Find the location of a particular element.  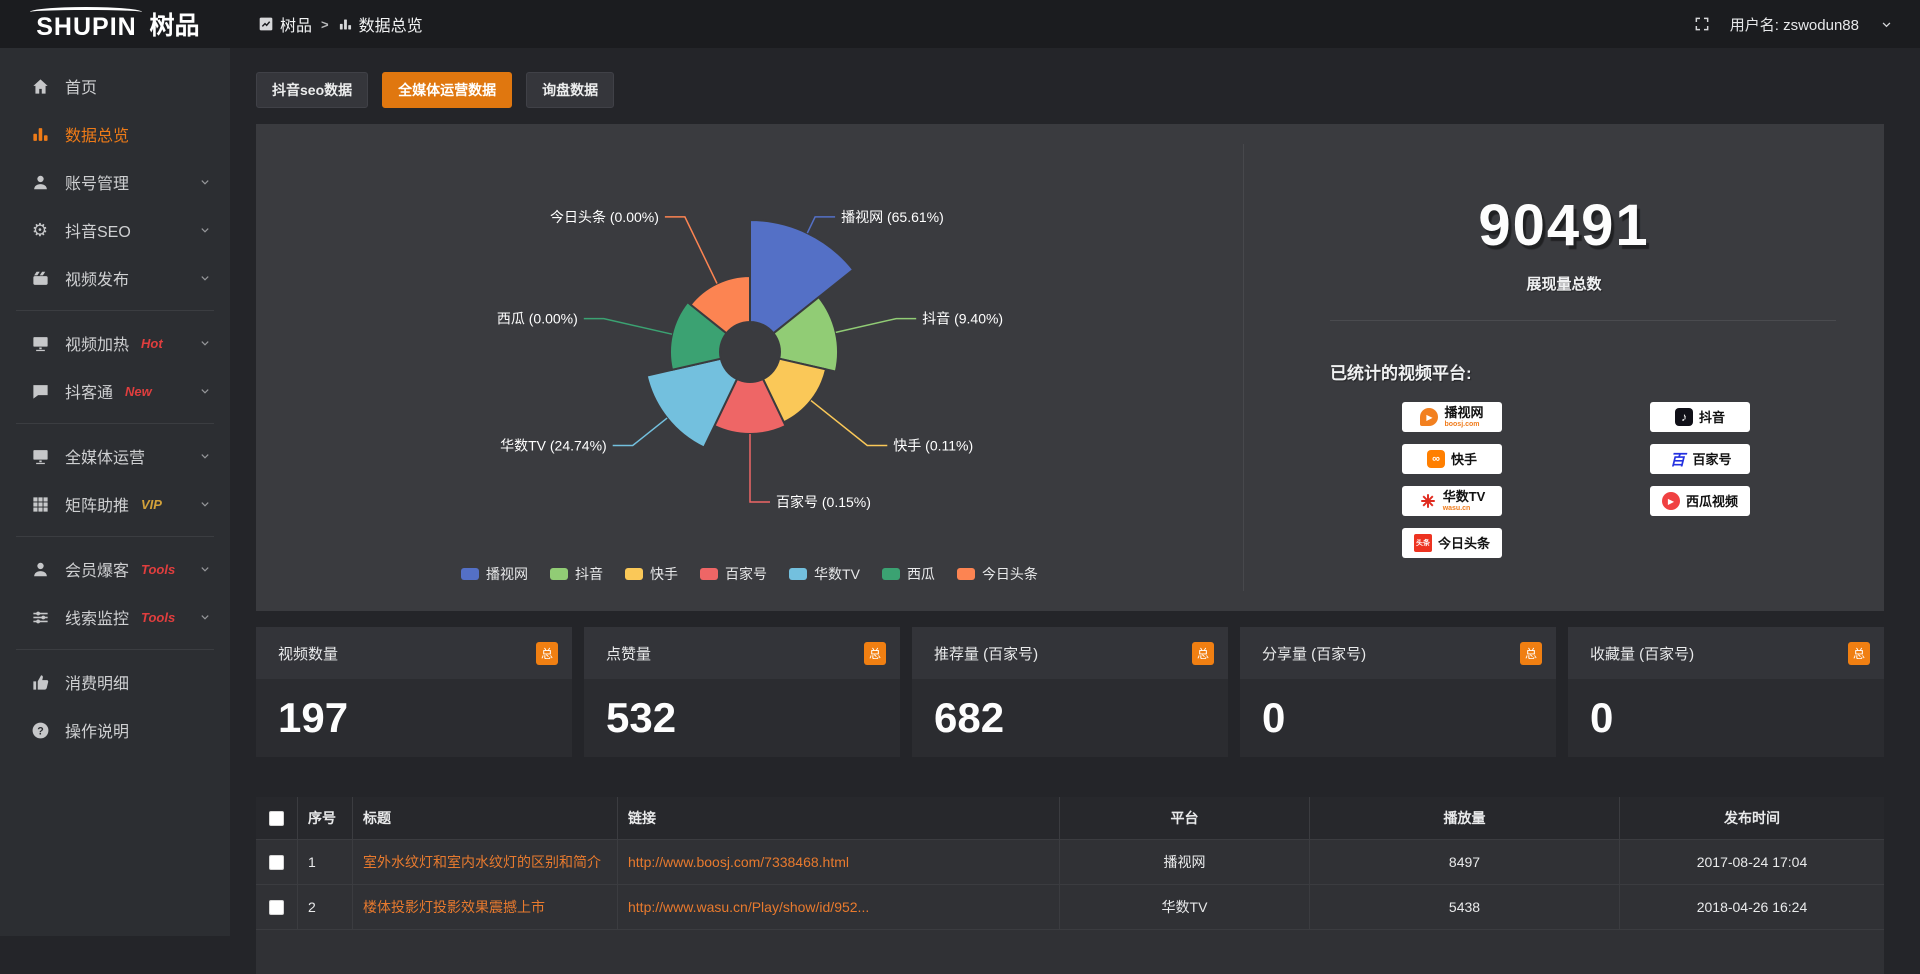

platform-badge-douyin: ♪ 抖音 is located at coordinates (1700, 417).